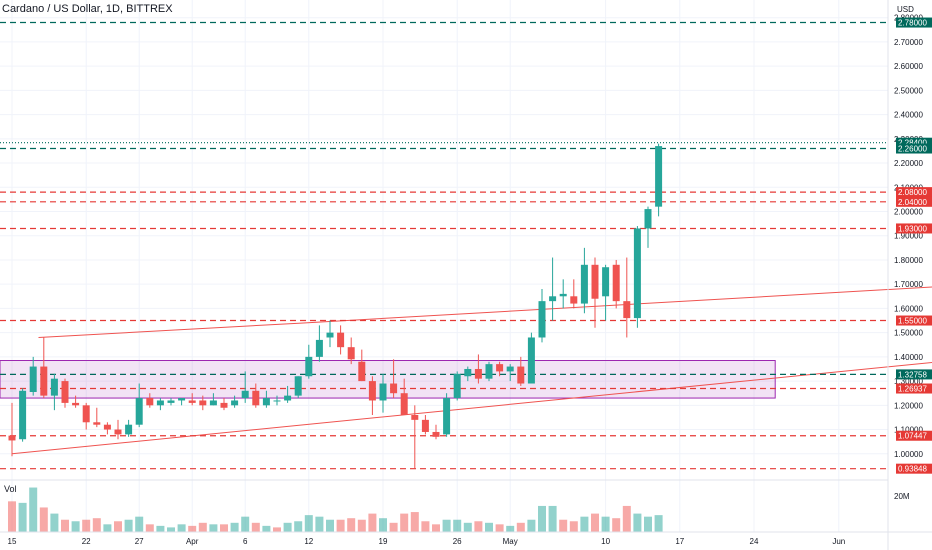 The width and height of the screenshot is (932, 550). What do you see at coordinates (912, 192) in the screenshot?
I see `price-badge-label: 2.08000` at bounding box center [912, 192].